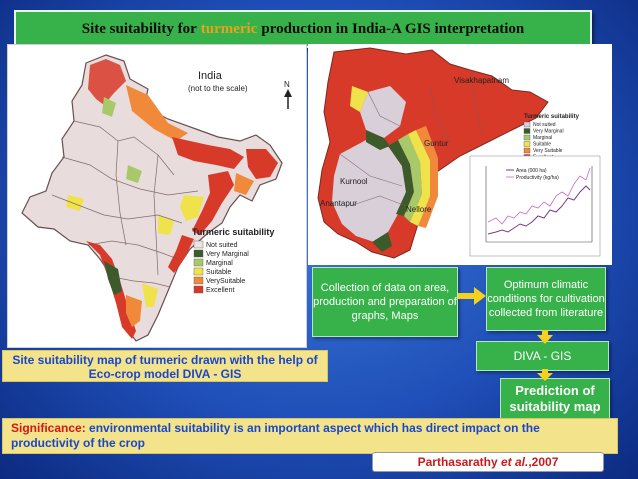 This screenshot has width=638, height=479. Describe the element at coordinates (218, 88) in the screenshot. I see `india-scale-note: (not to the scale)` at that location.